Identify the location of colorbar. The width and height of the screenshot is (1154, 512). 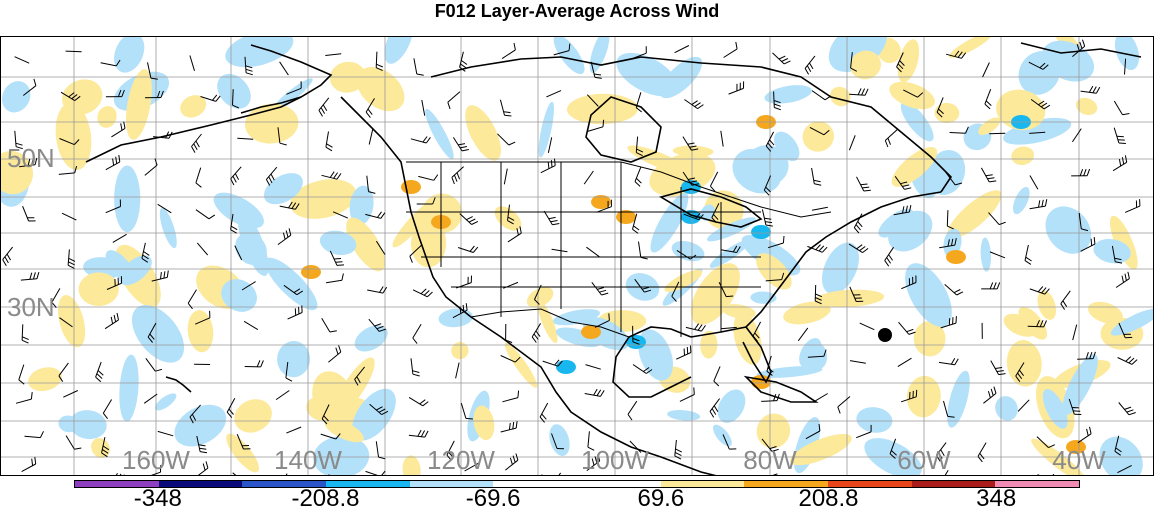
(577, 484).